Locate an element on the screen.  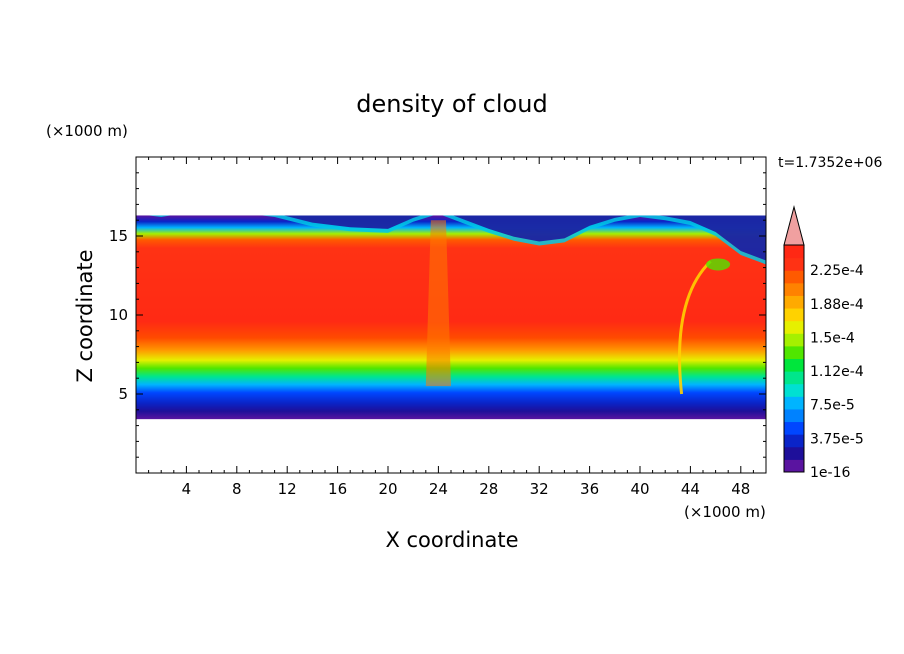
x-tick-label: 40 is located at coordinates (639, 489).